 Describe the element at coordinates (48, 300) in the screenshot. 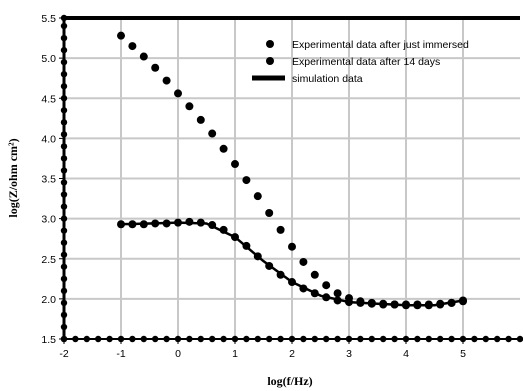

I see `y-tick-label: 2.0` at that location.